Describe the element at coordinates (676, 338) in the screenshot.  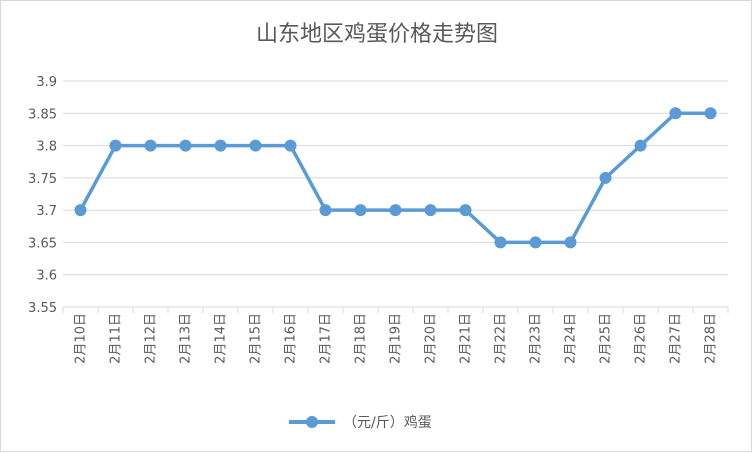
I see `x-tick-label: 2月27日` at that location.